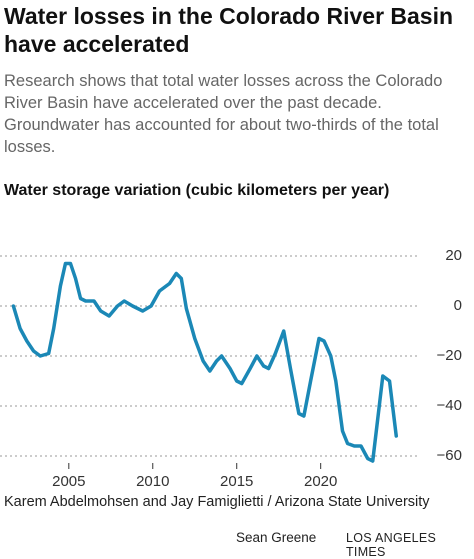 The image size is (474, 559). What do you see at coordinates (458, 305) in the screenshot?
I see `y-tick-label: 0` at bounding box center [458, 305].